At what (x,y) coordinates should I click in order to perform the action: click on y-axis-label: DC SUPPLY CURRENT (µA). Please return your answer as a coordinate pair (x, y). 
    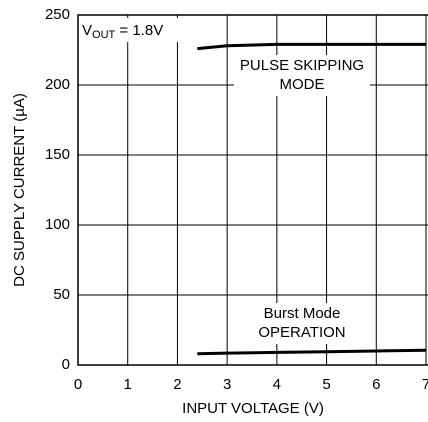
    Looking at the image, I should click on (19, 190).